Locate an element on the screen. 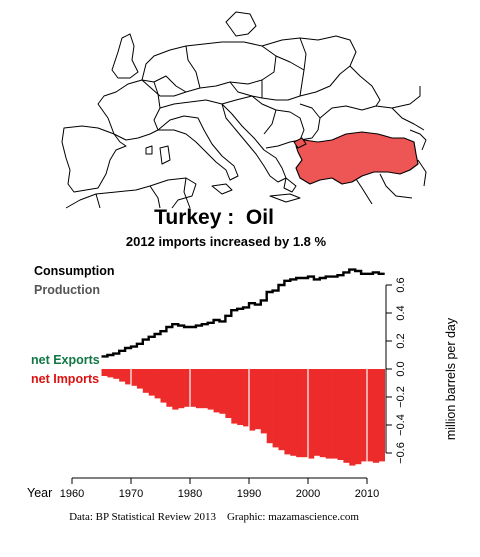  x-tick-label: 2010 is located at coordinates (367, 494).